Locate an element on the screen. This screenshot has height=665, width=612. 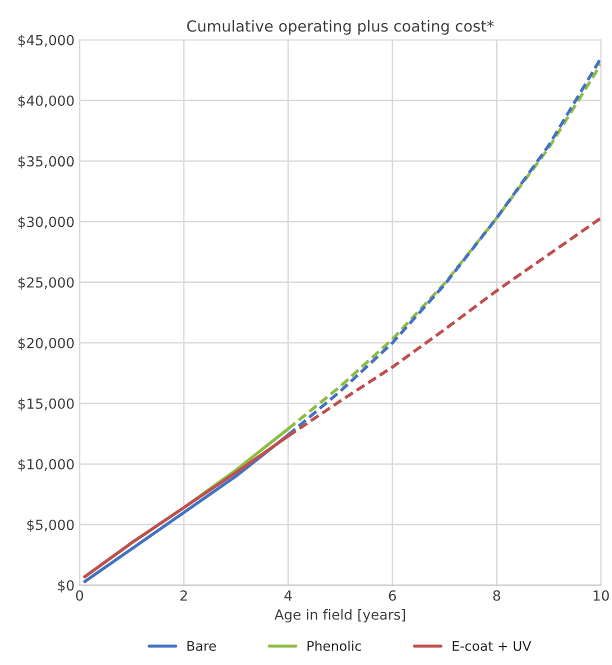
y-tick-label: $40,000 is located at coordinates (46, 101).